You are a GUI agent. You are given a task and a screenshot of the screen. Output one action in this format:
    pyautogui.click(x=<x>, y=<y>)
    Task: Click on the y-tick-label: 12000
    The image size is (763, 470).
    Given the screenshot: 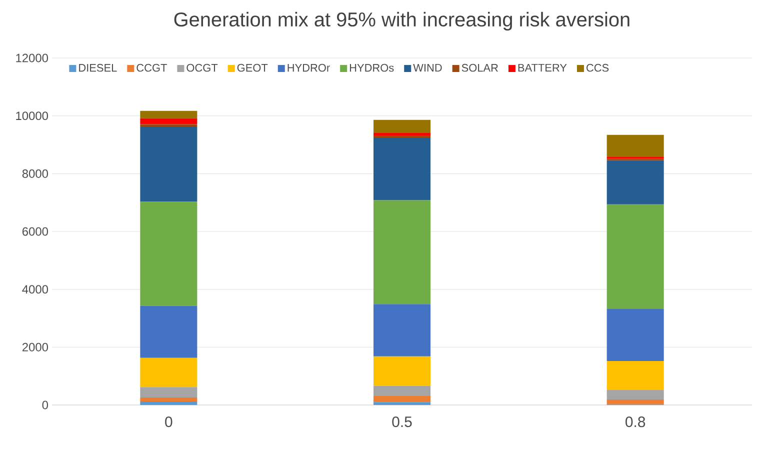 What is the action you would take?
    pyautogui.click(x=32, y=58)
    